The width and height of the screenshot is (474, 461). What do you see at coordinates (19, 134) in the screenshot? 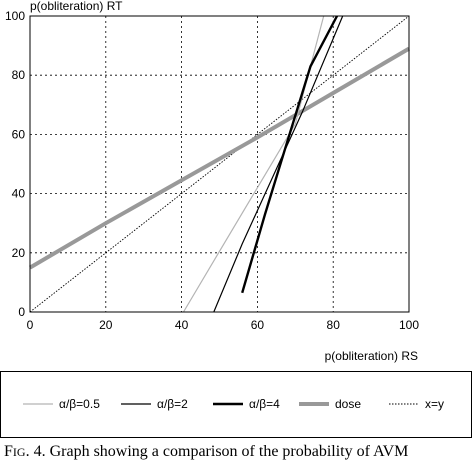
I see `y-tick-label: 60` at bounding box center [19, 134].